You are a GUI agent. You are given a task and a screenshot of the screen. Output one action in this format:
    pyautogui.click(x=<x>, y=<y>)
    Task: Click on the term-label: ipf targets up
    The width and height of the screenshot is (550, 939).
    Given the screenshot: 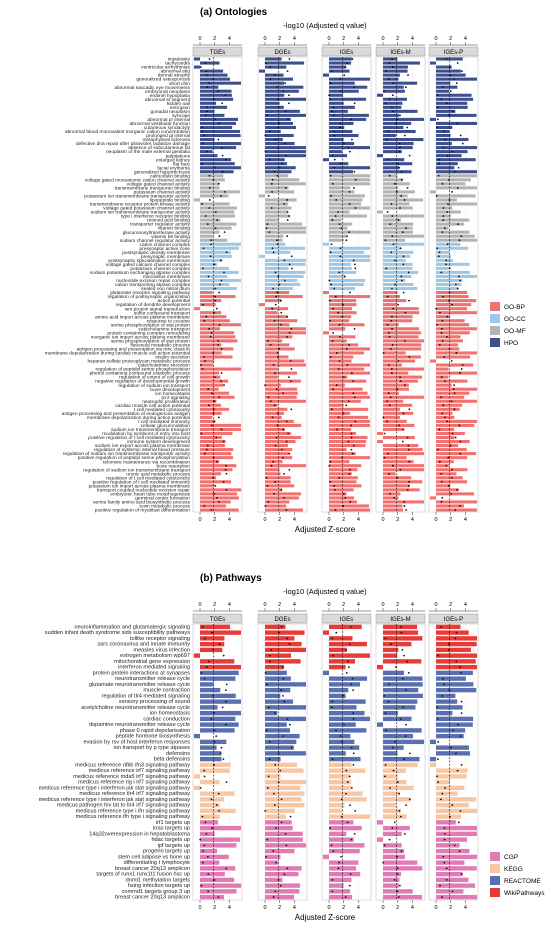 What is the action you would take?
    pyautogui.click(x=174, y=846)
    